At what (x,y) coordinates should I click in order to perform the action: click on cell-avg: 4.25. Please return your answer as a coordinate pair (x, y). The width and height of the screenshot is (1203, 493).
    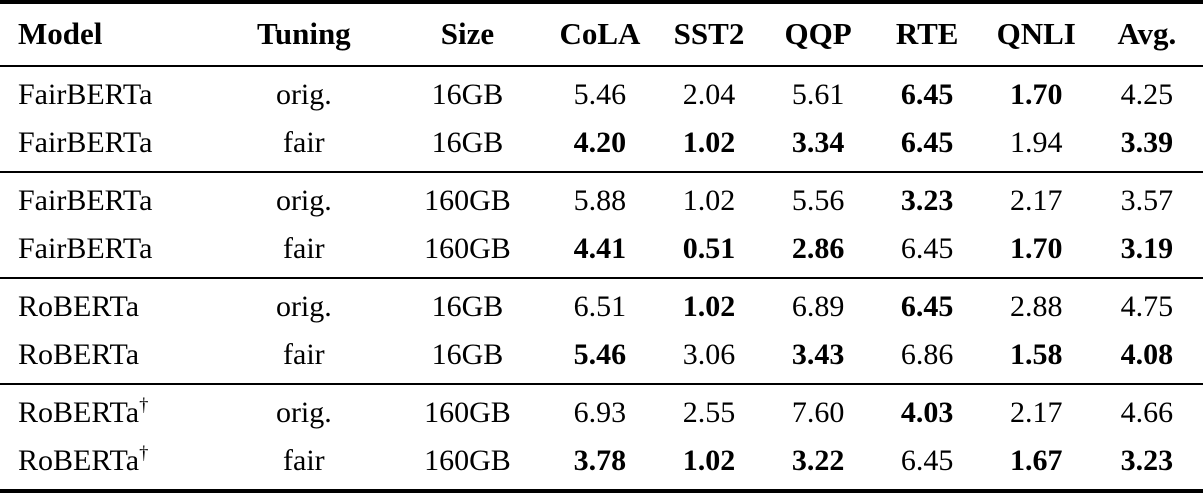
    Looking at the image, I should click on (1146, 92).